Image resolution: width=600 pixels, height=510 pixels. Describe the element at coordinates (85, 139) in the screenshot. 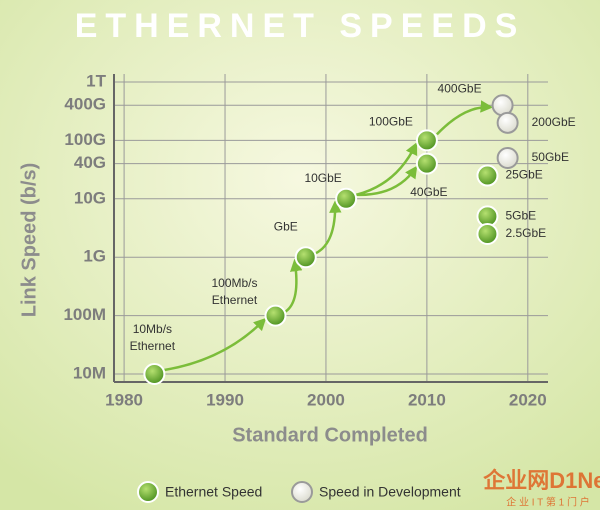

I see `y-tick-label: 100G` at that location.